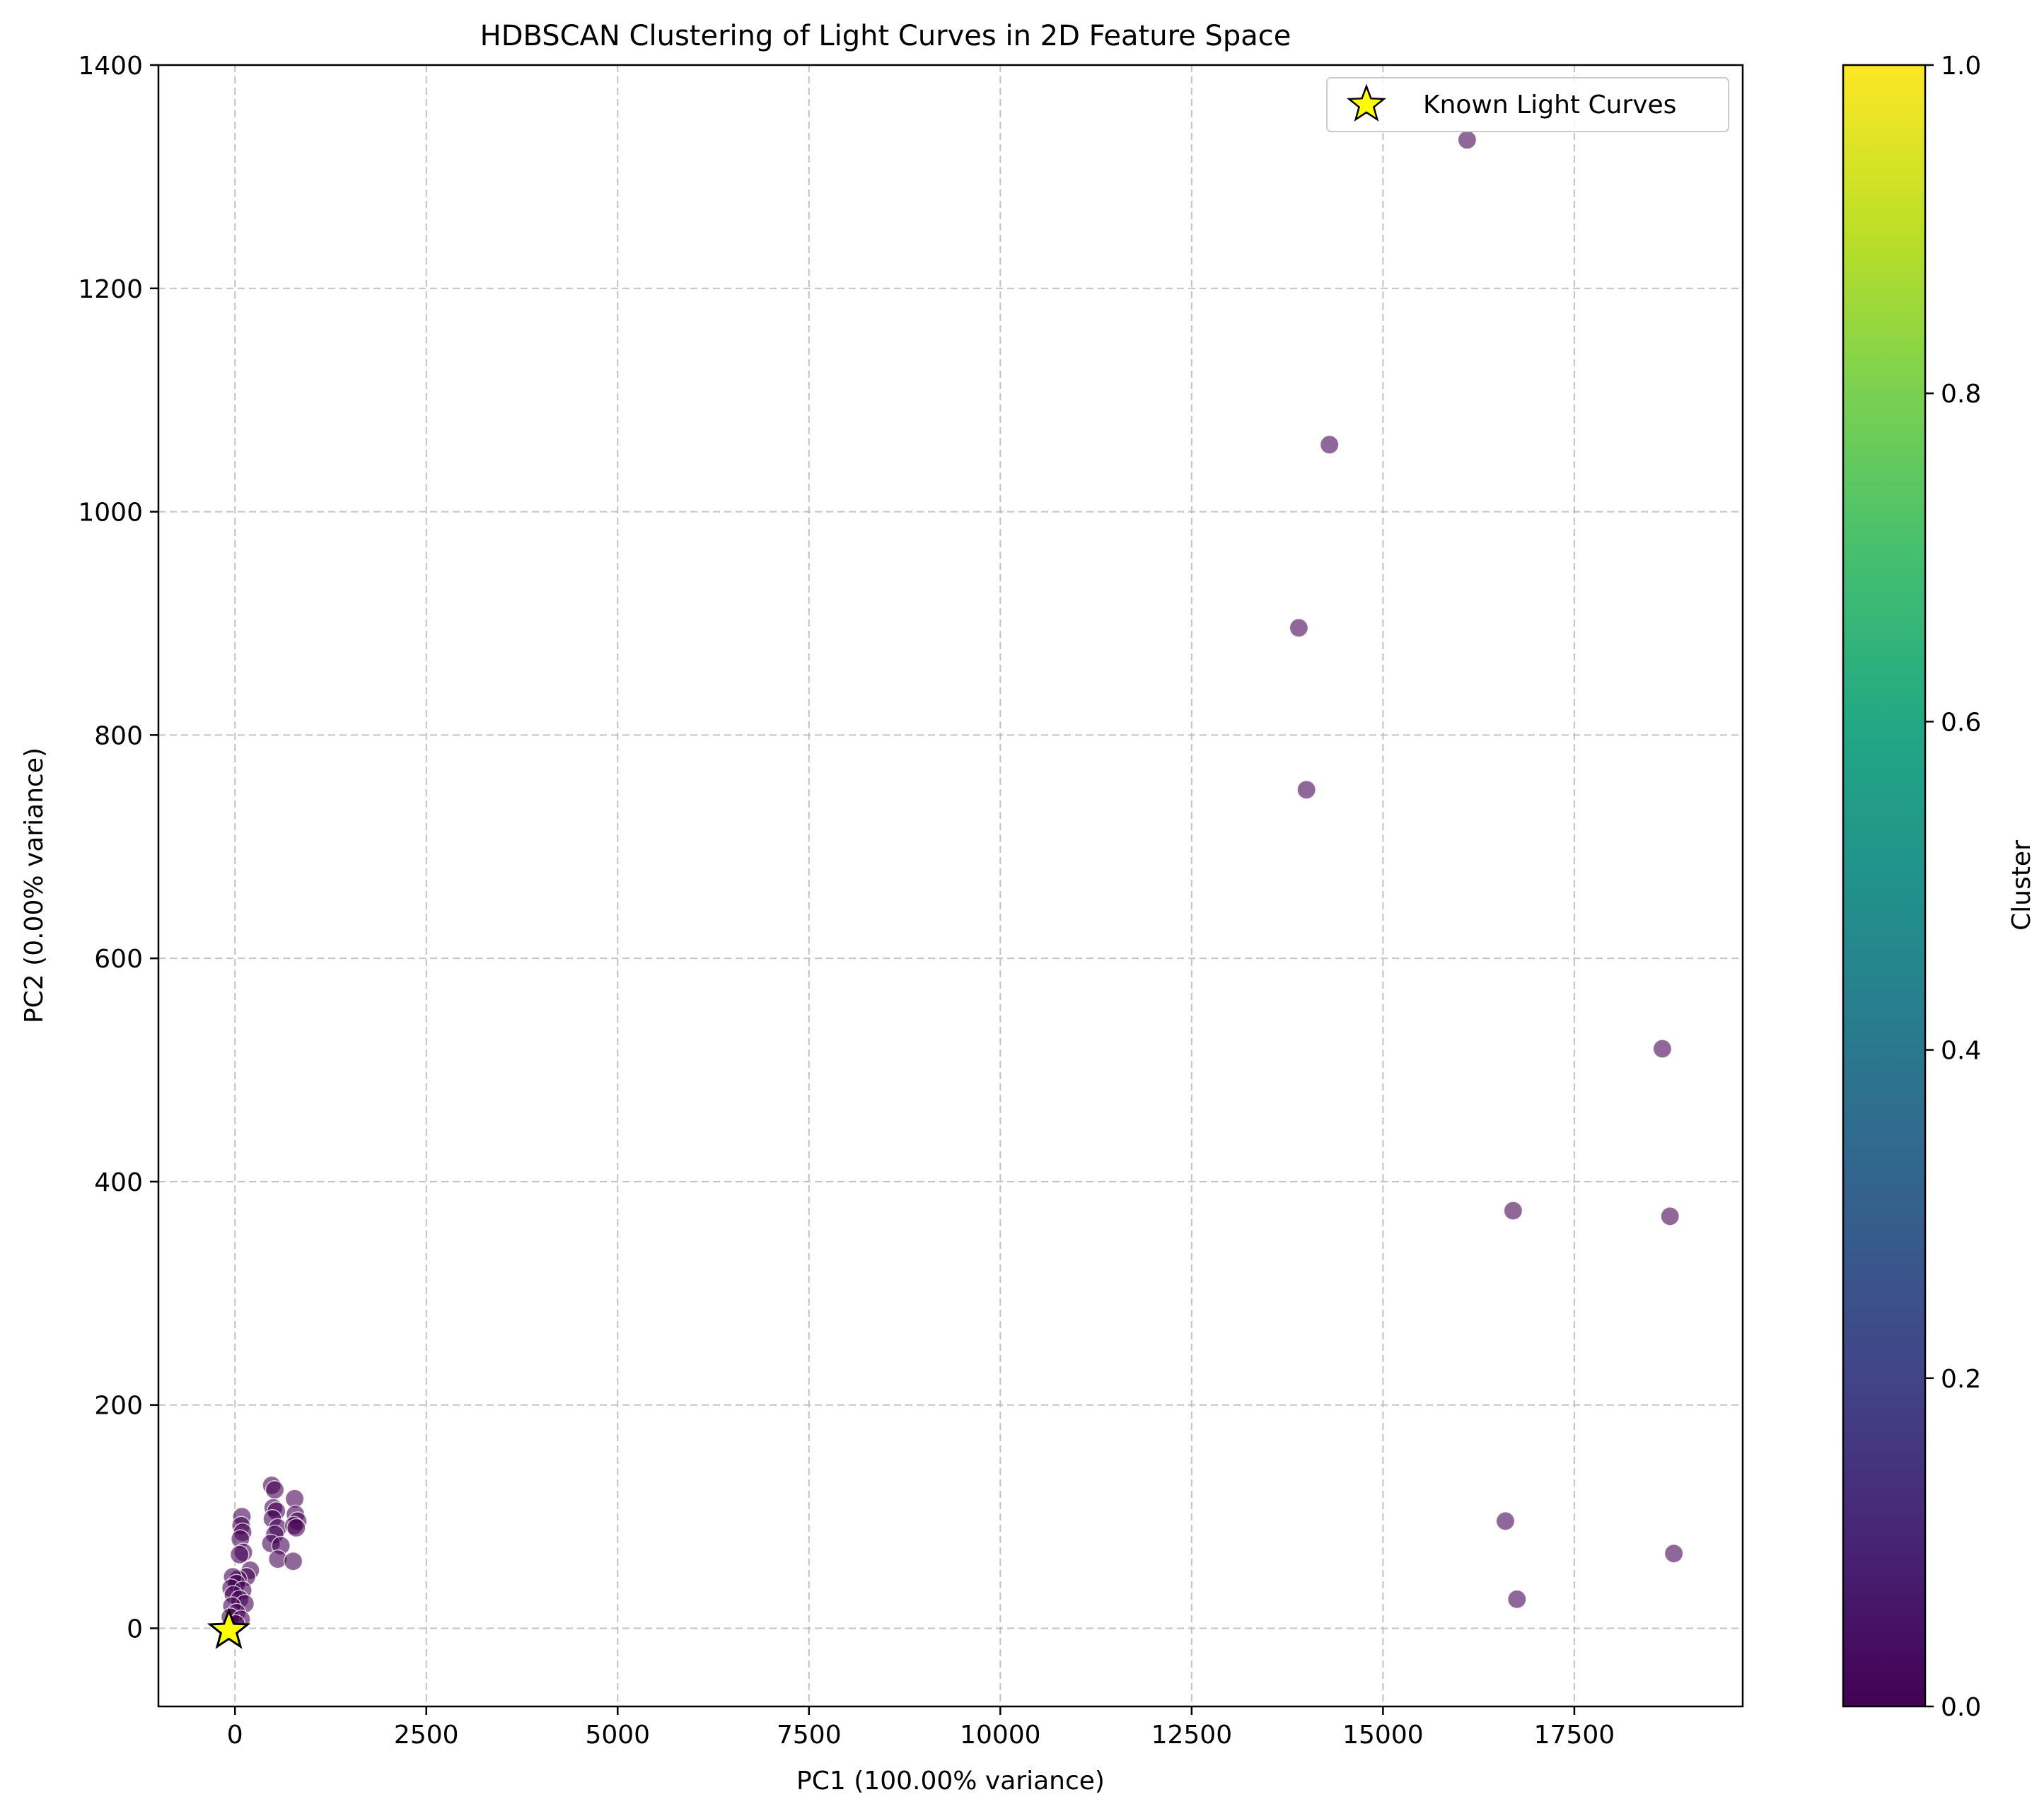 This screenshot has height=1809, width=2044. What do you see at coordinates (1574, 1735) in the screenshot?
I see `x-tick-label: 17500` at bounding box center [1574, 1735].